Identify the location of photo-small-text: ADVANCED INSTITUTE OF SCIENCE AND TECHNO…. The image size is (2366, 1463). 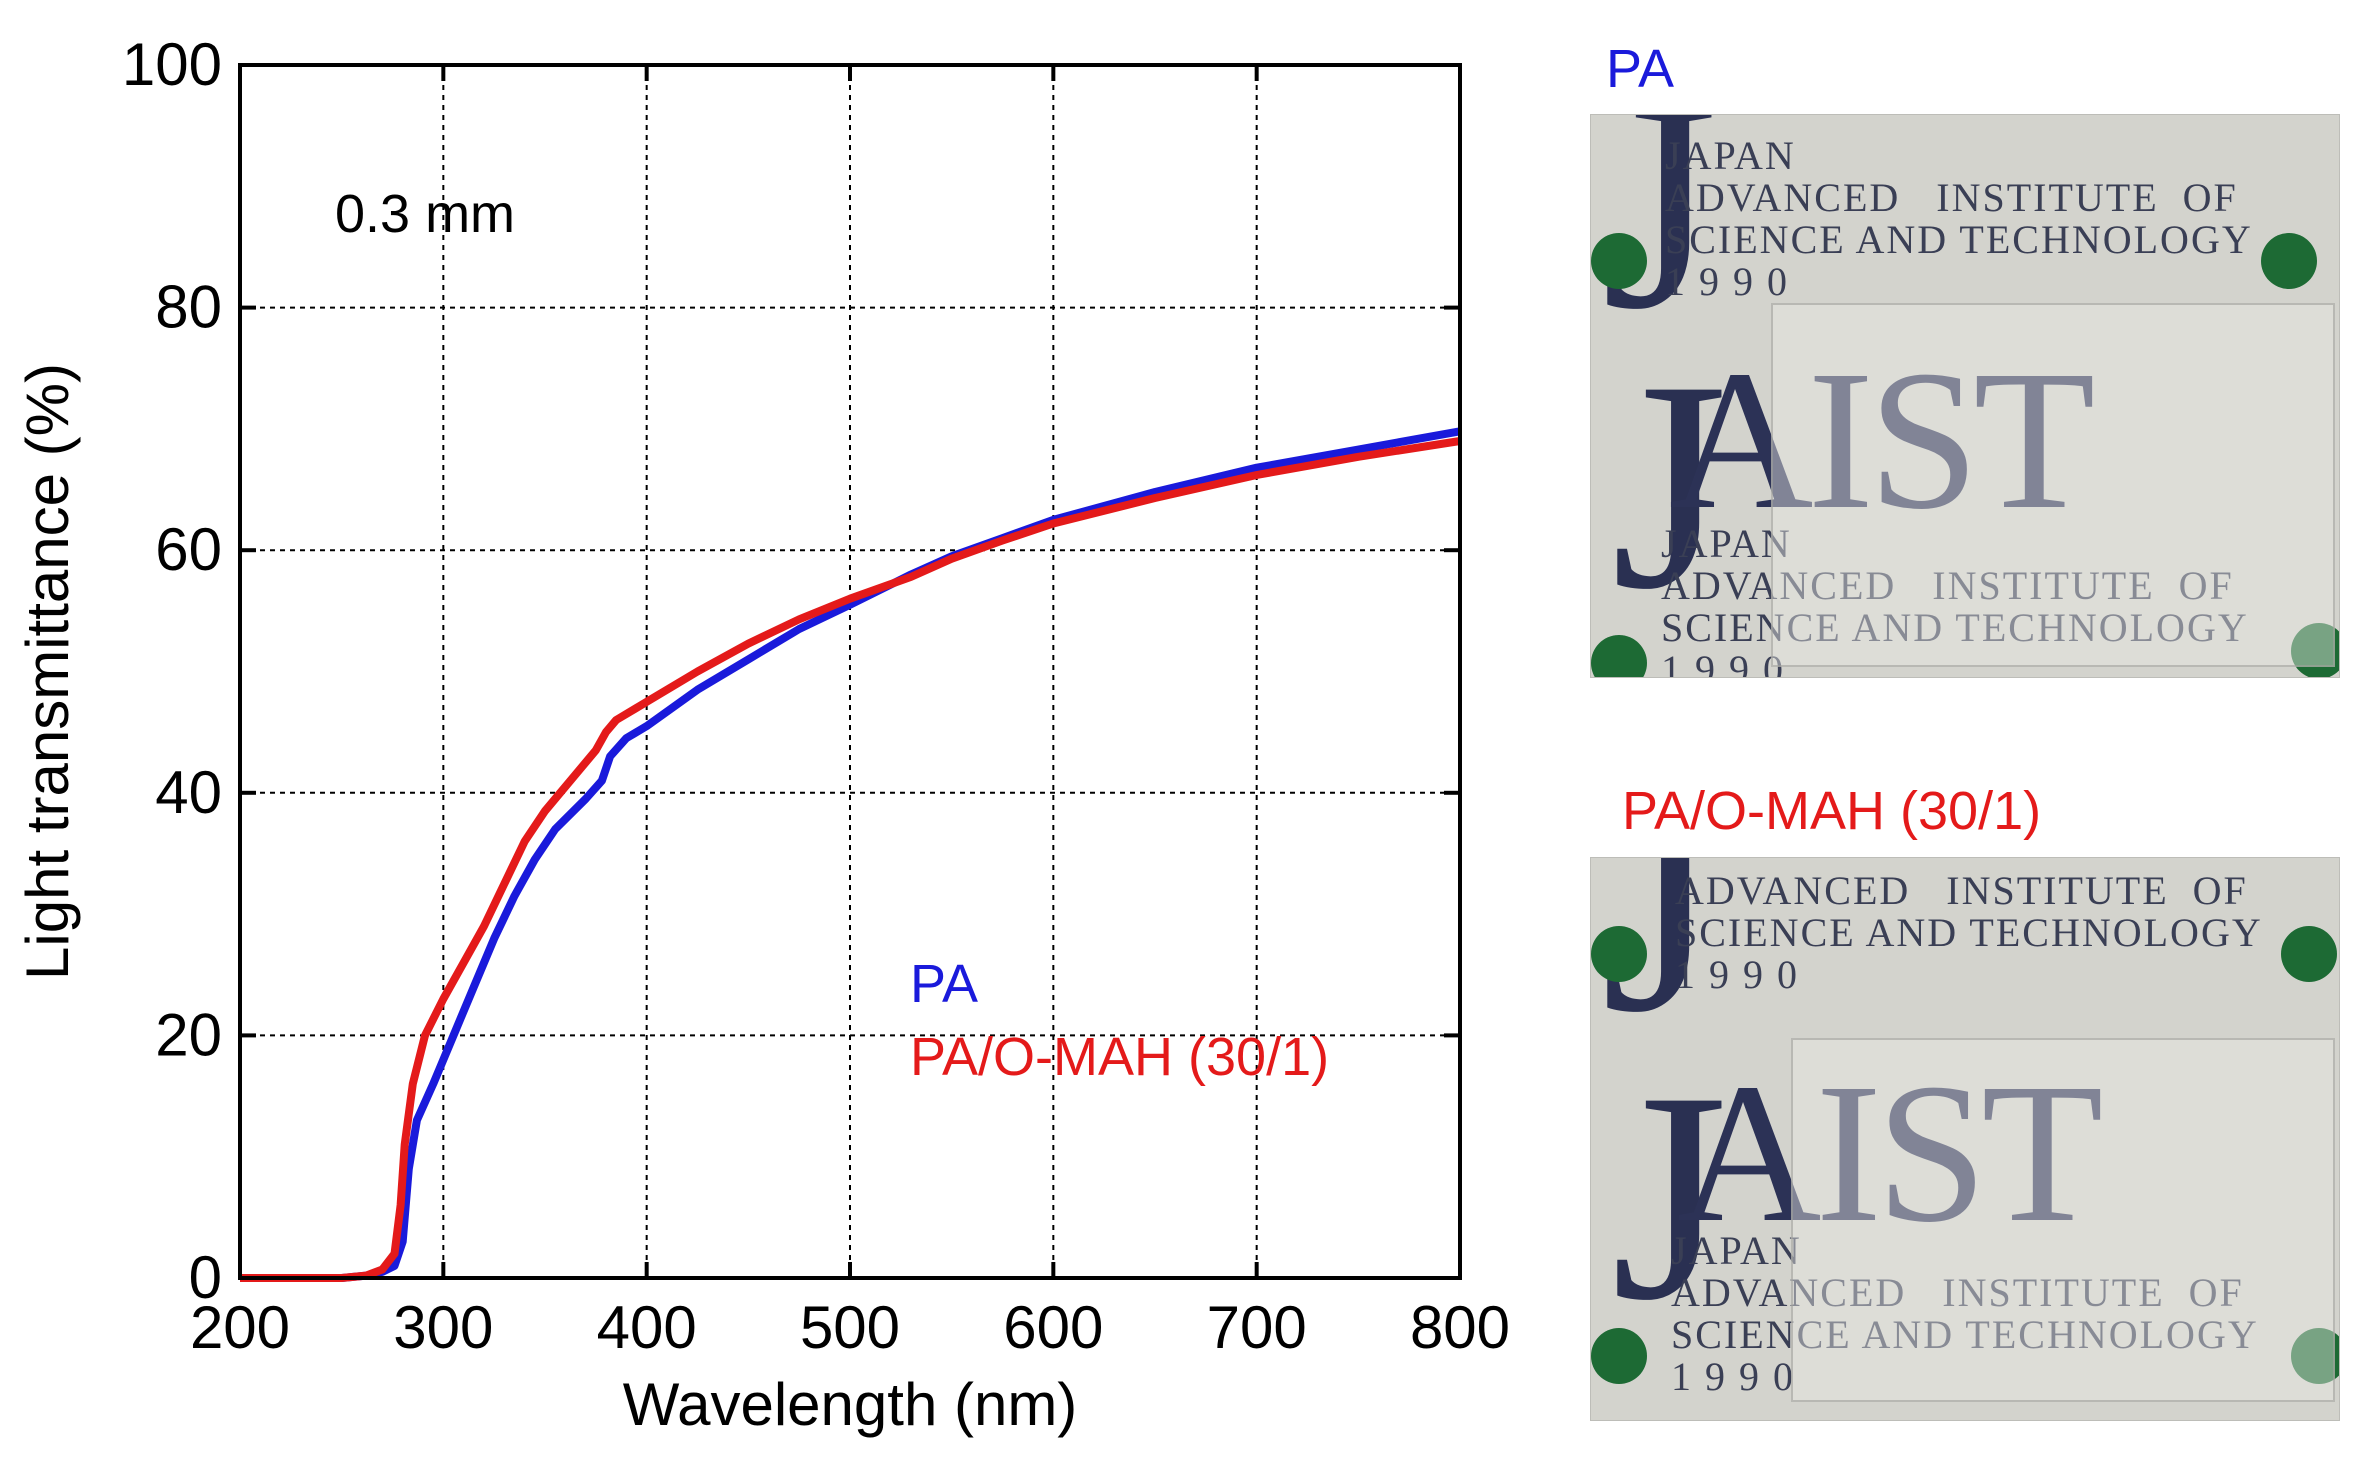
(1969, 932).